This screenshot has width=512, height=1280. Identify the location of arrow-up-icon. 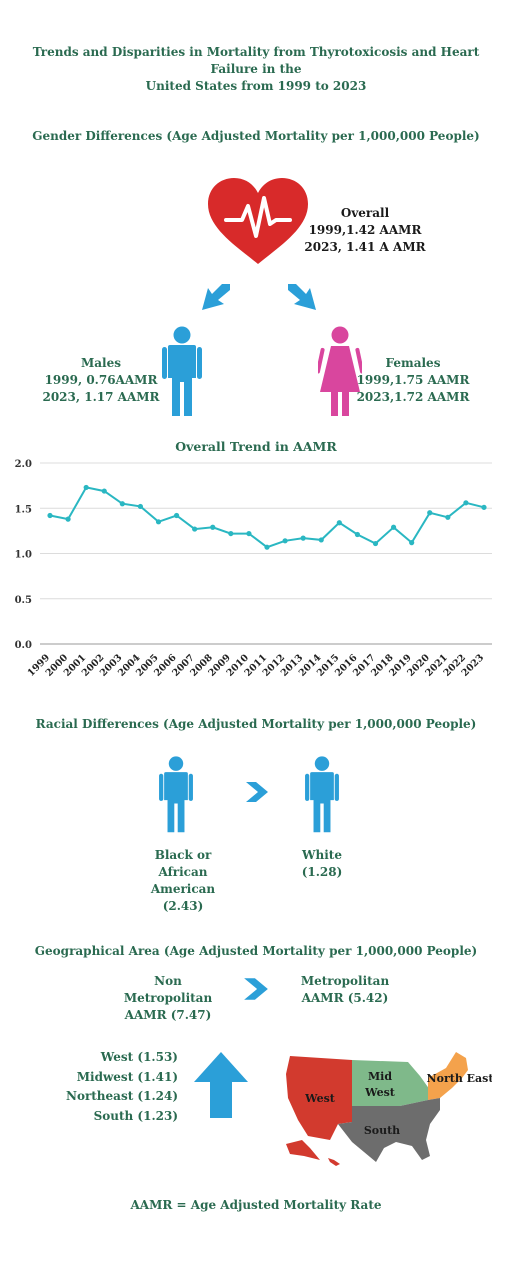
(221, 1085).